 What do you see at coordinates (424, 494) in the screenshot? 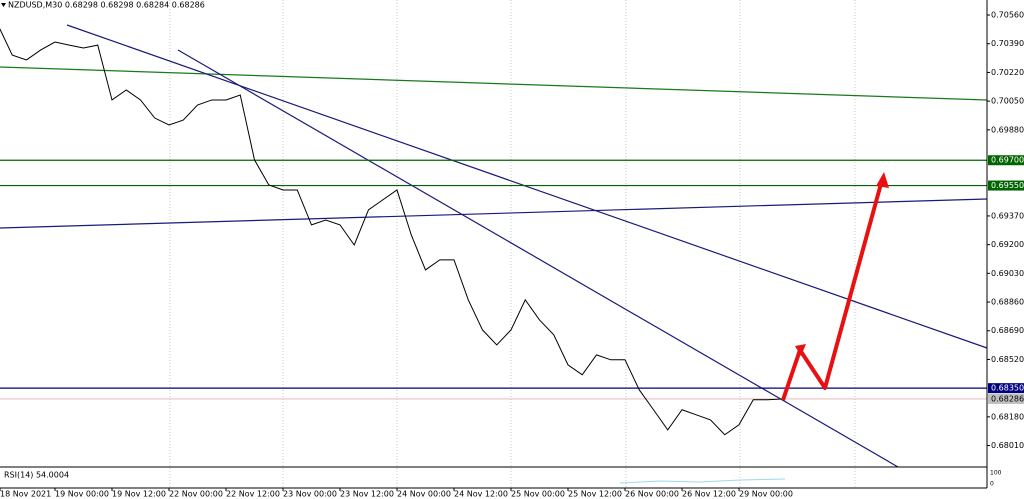
I see `x-tick-label: 24 Nov 00:00` at bounding box center [424, 494].